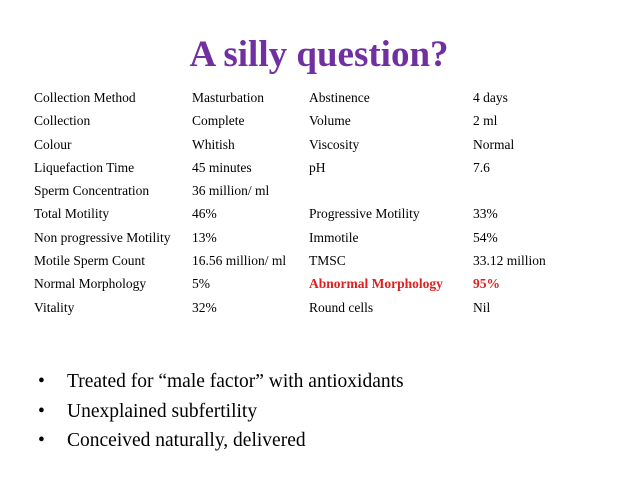 The width and height of the screenshot is (638, 478). Describe the element at coordinates (364, 214) in the screenshot. I see `row-label: Progressive Motility` at that location.